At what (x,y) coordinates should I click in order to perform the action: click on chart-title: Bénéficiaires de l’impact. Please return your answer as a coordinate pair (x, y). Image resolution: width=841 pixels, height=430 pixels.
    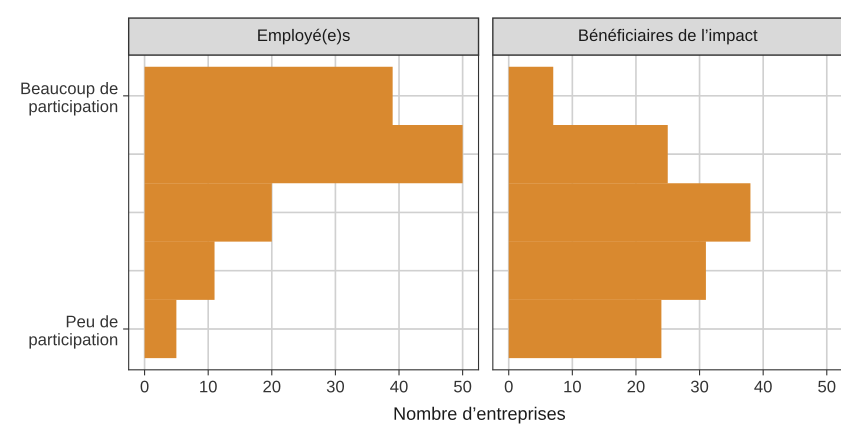
    Looking at the image, I should click on (668, 36).